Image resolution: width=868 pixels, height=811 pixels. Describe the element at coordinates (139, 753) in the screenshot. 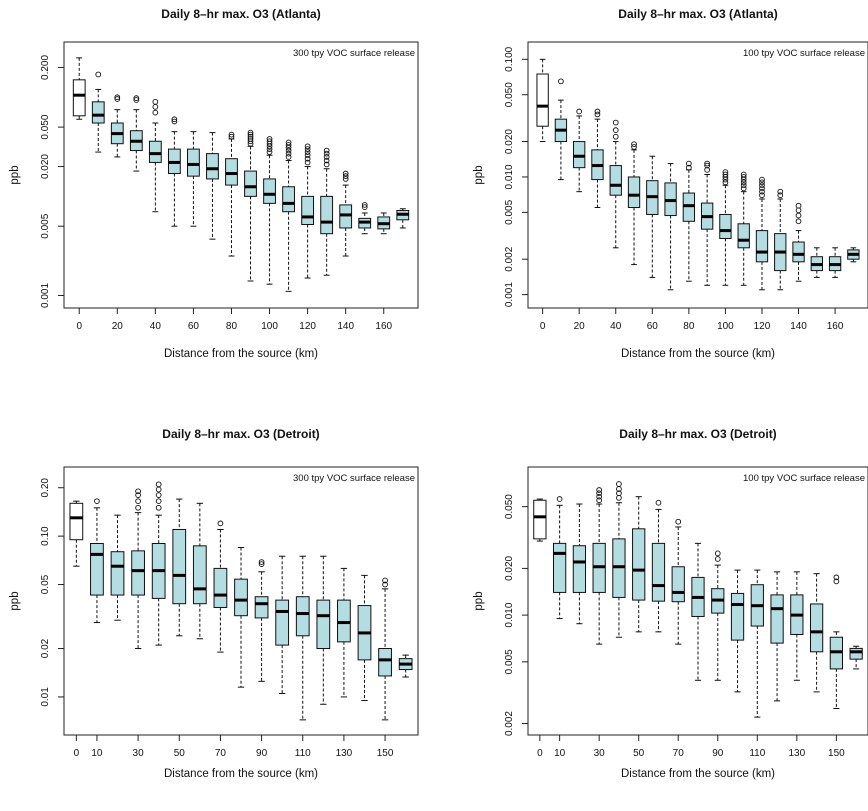

I see `x-tick-label: 30` at that location.